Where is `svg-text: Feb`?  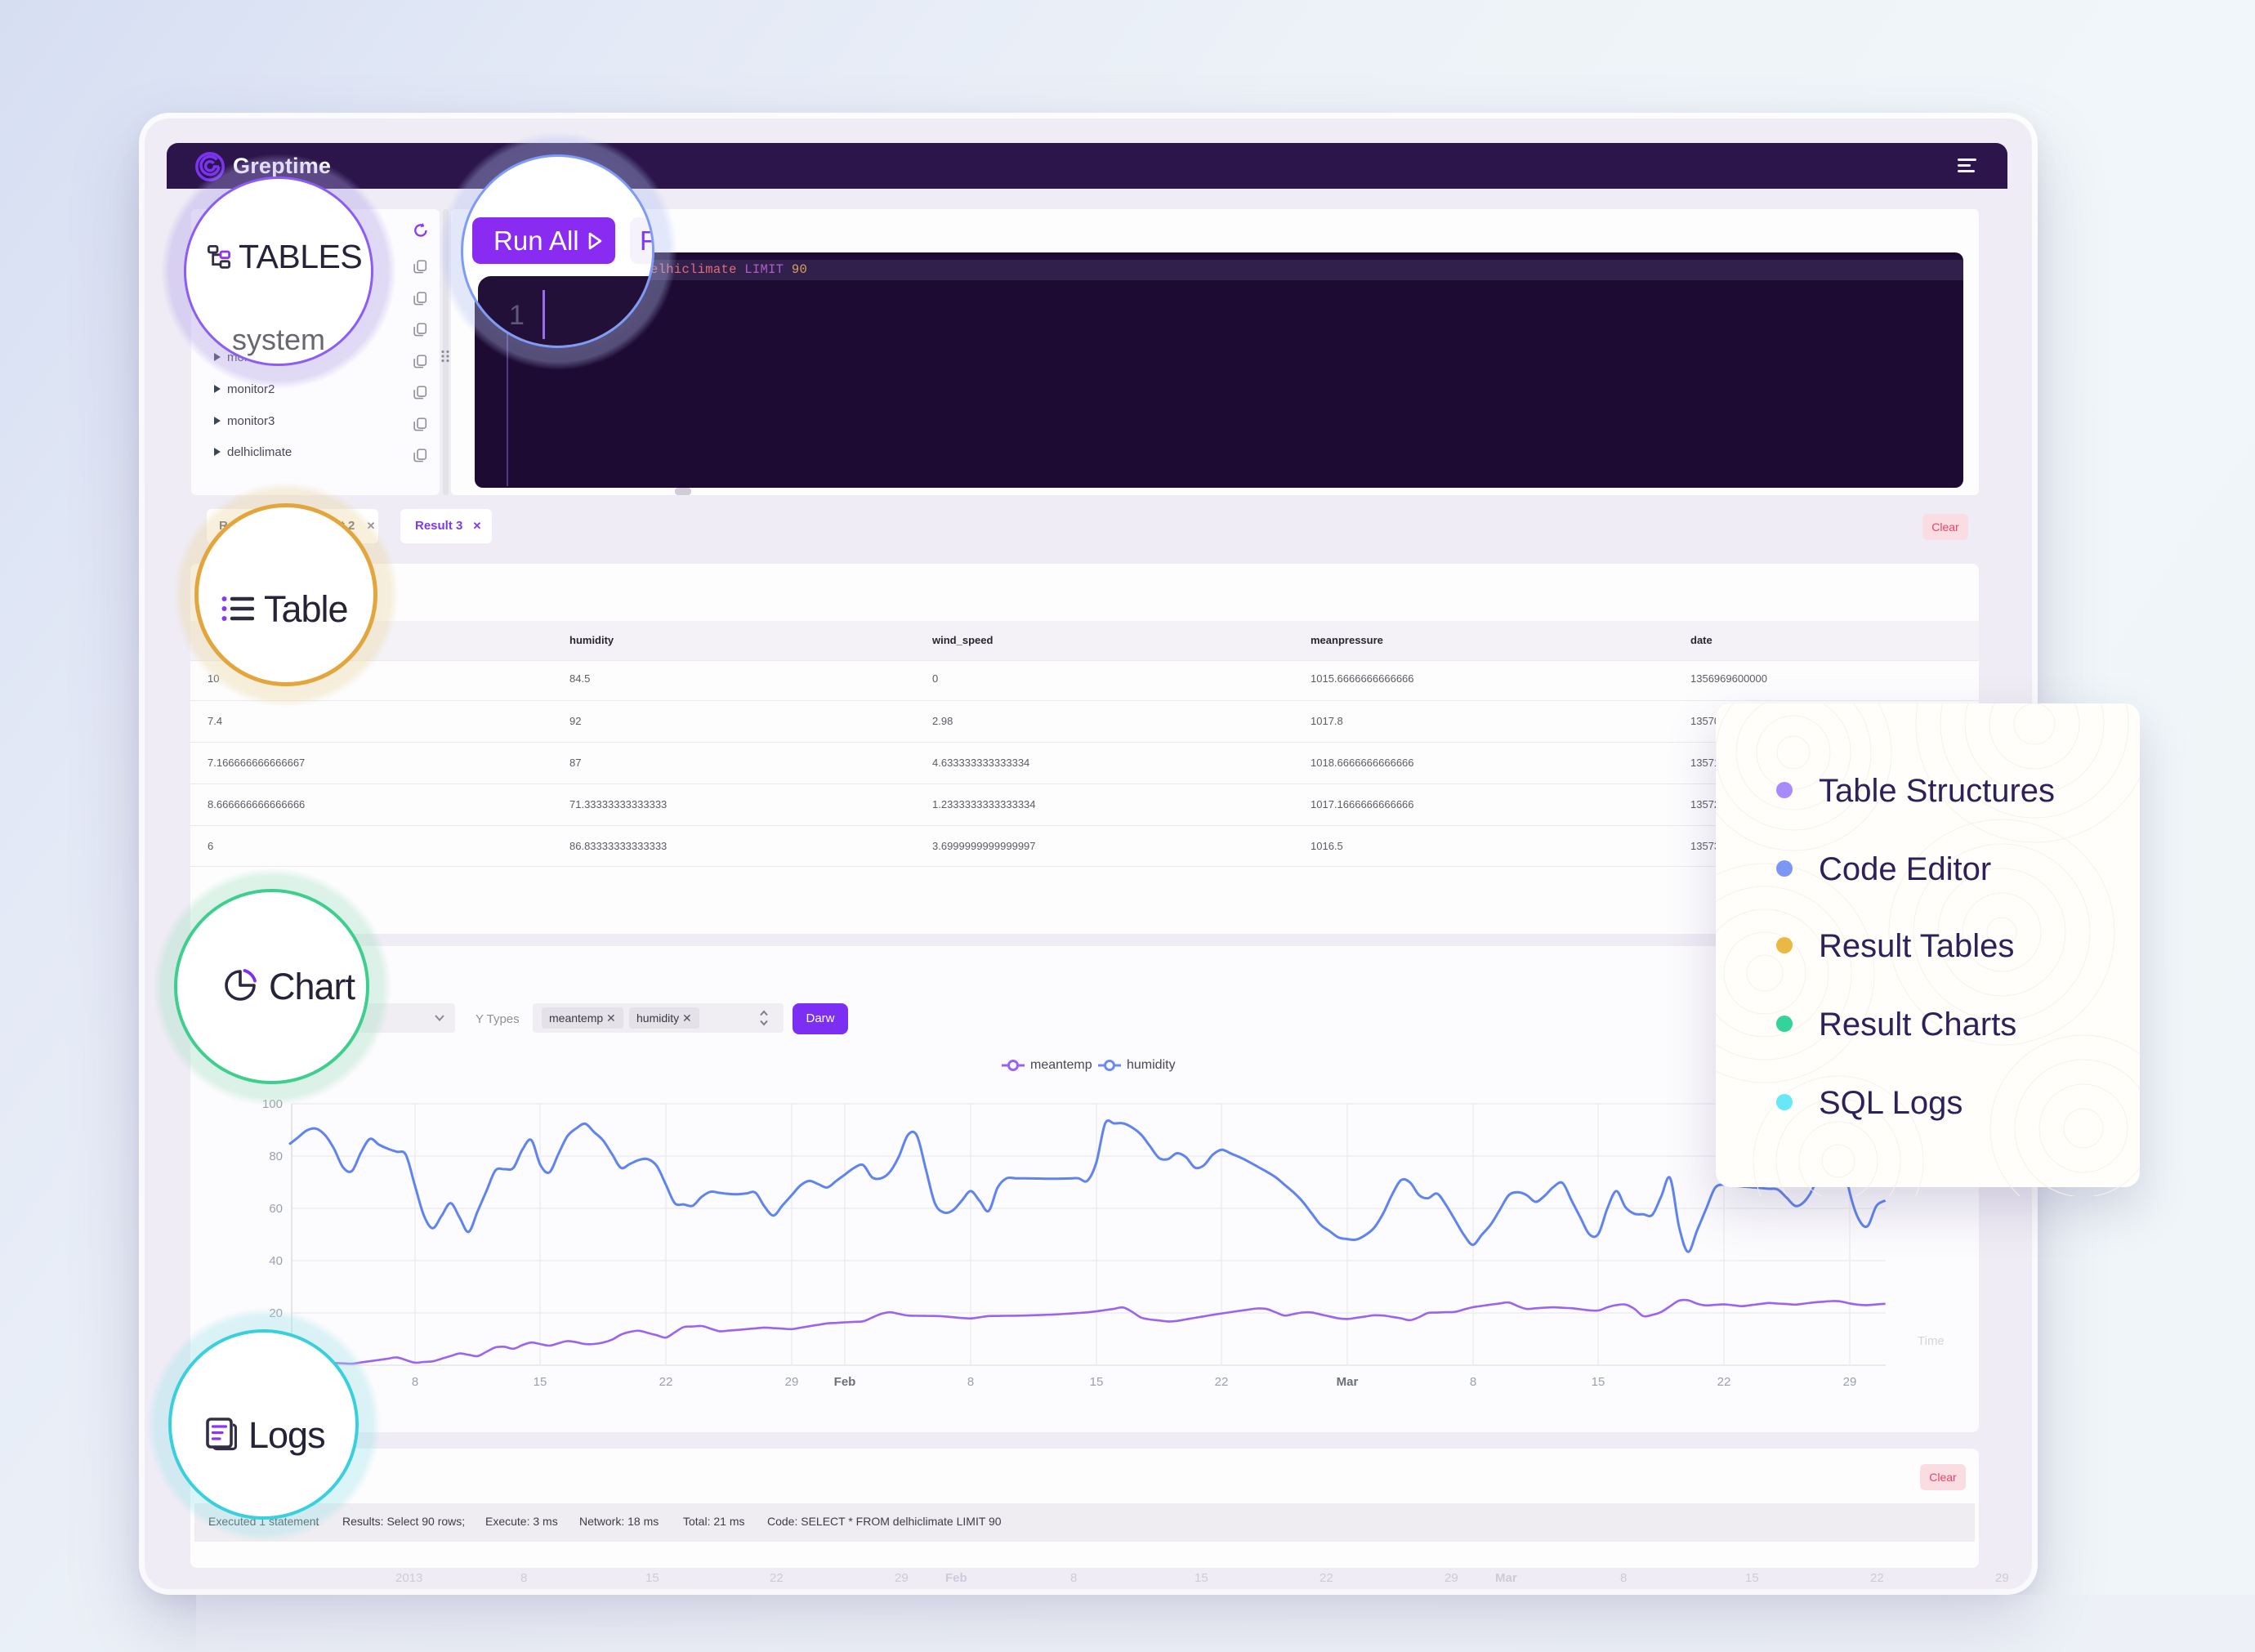 svg-text: Feb is located at coordinates (845, 1382).